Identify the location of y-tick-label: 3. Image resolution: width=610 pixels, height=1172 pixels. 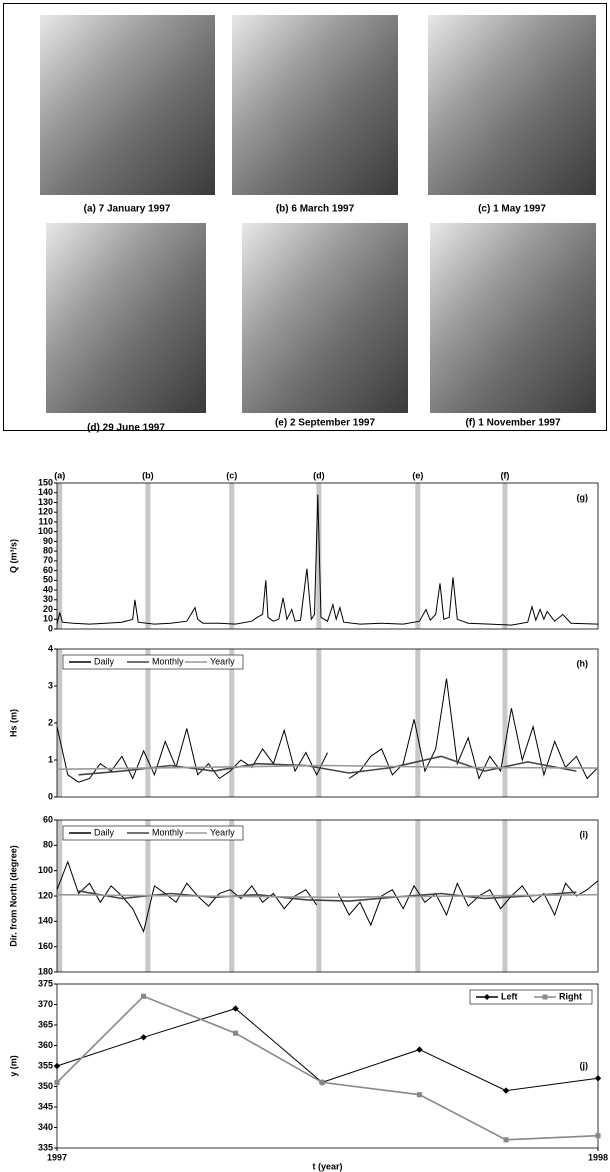
(50, 685).